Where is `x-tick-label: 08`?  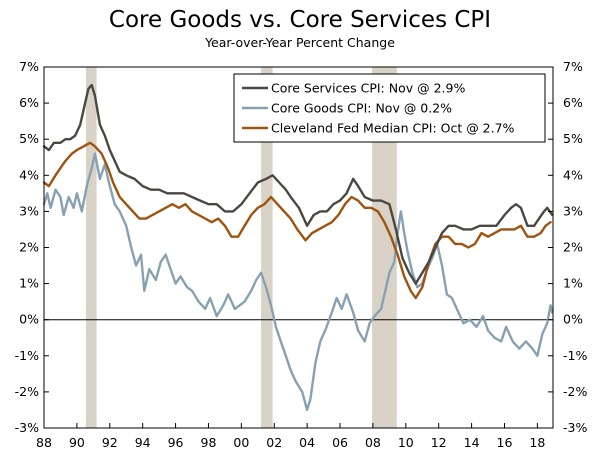 x-tick-label: 08 is located at coordinates (373, 442).